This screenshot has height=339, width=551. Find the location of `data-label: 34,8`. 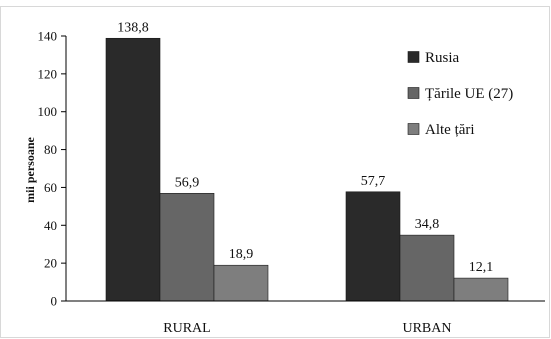

data-label: 34,8 is located at coordinates (427, 224).